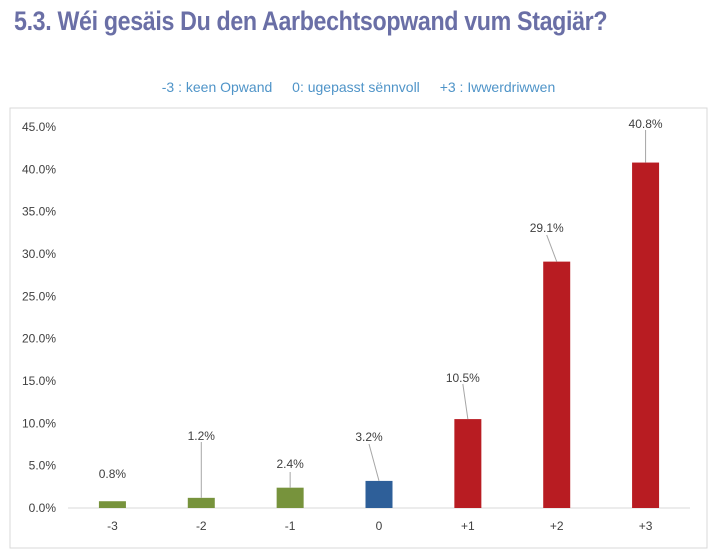 The width and height of the screenshot is (717, 560). Describe the element at coordinates (468, 526) in the screenshot. I see `x-tick-label: +1` at that location.